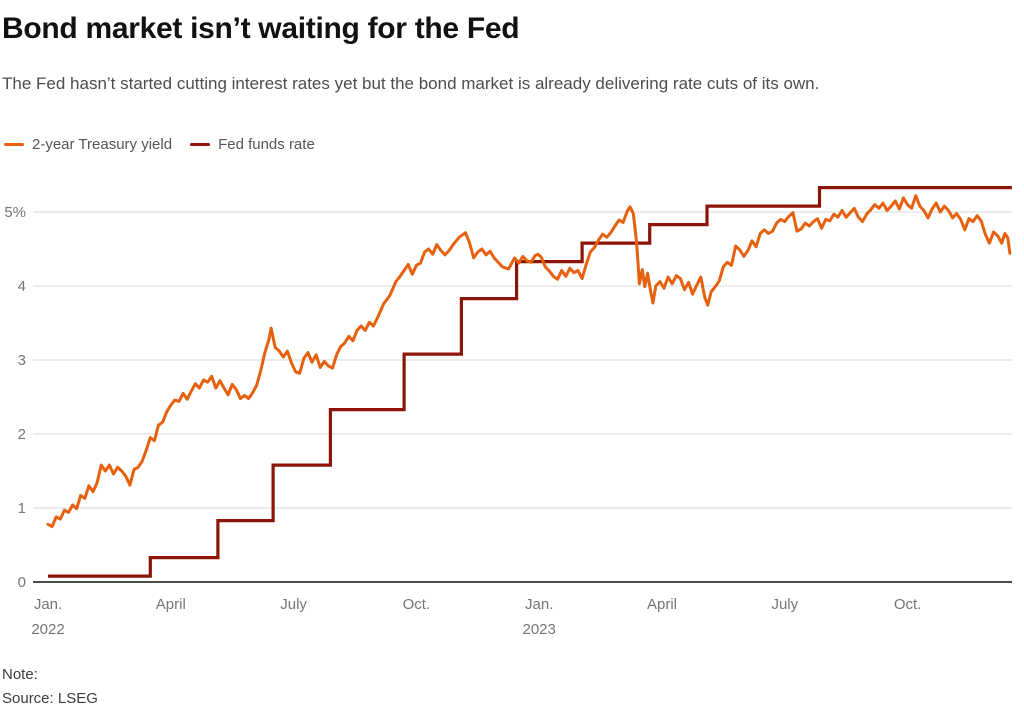  Describe the element at coordinates (22, 582) in the screenshot. I see `y-tick-0: 0` at that location.